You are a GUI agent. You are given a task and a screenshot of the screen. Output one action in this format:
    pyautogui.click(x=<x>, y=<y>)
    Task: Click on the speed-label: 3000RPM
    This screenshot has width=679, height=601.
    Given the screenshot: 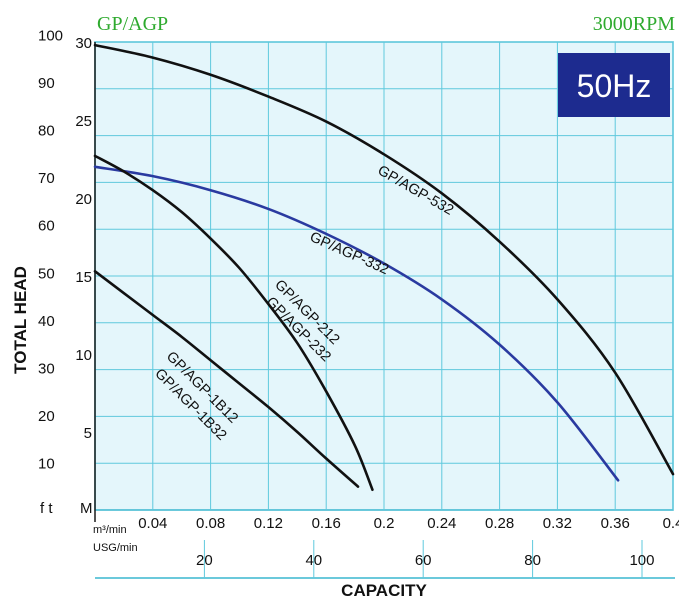 What is the action you would take?
    pyautogui.click(x=634, y=24)
    